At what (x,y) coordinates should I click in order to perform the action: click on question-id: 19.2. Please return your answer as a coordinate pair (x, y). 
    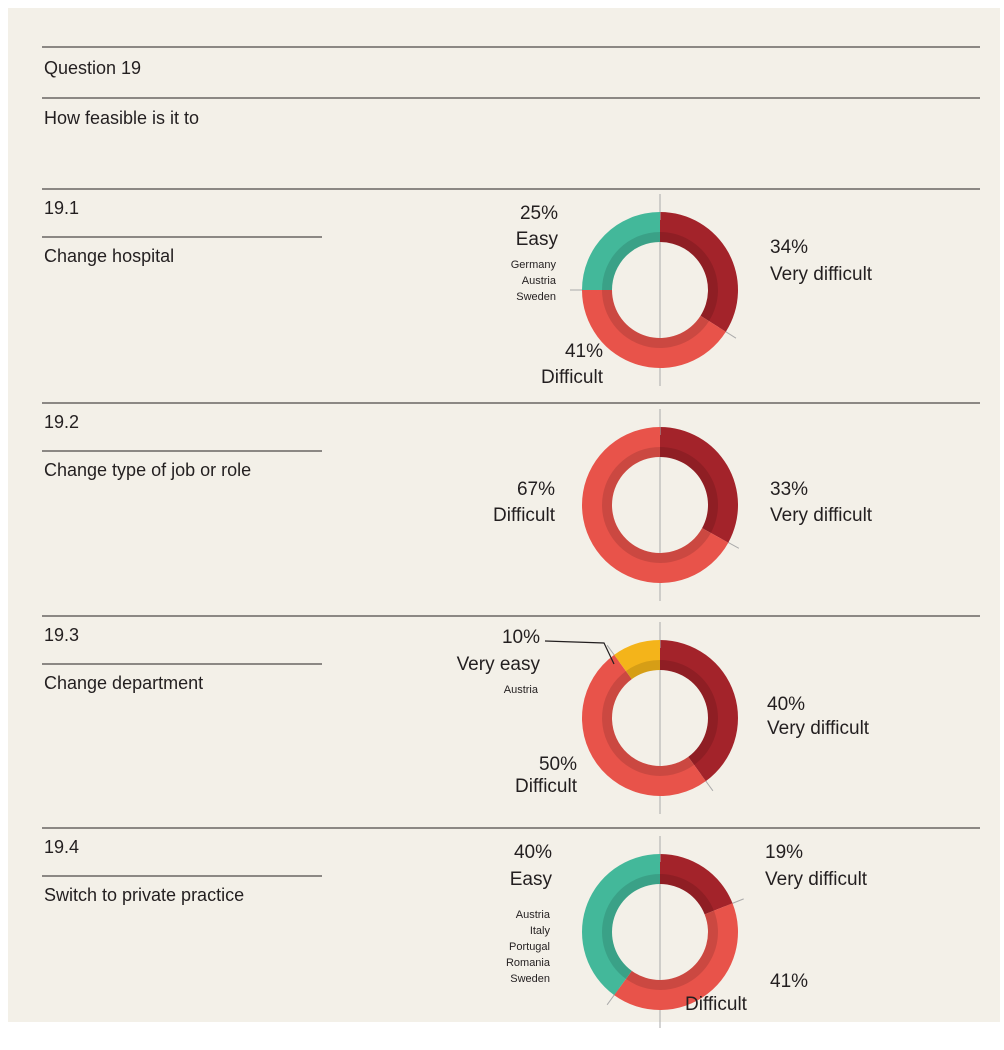
    Looking at the image, I should click on (61, 422).